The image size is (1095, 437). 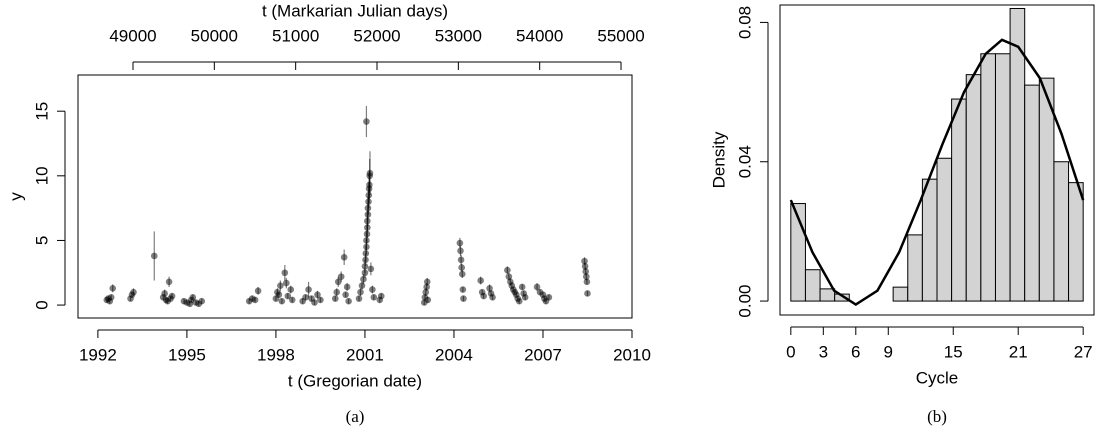 I want to click on caption: (b), so click(x=937, y=416).